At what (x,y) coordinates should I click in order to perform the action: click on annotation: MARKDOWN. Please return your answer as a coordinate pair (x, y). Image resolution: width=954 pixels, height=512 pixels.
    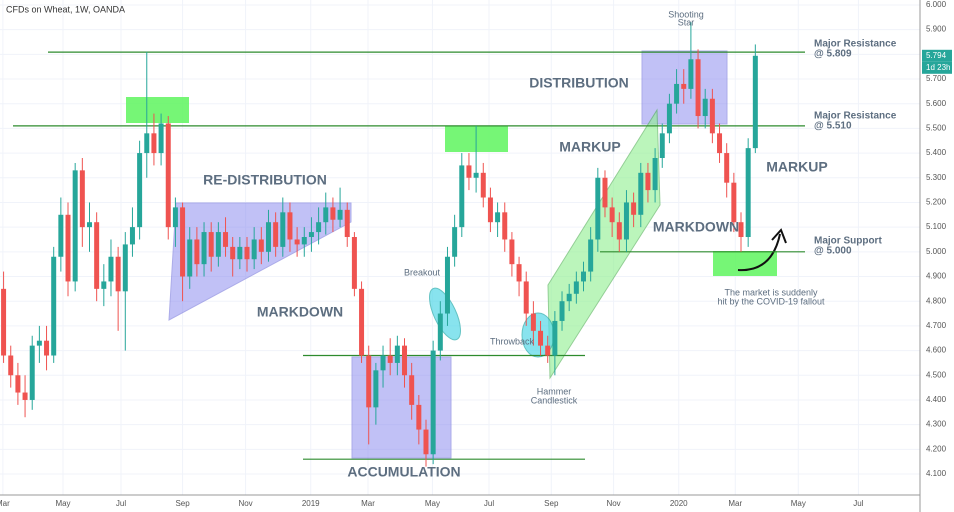
    Looking at the image, I should click on (696, 227).